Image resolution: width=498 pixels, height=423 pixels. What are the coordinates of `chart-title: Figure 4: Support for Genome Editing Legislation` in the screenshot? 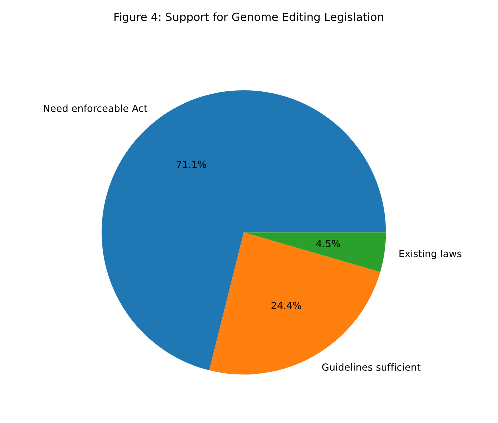 It's located at (249, 18).